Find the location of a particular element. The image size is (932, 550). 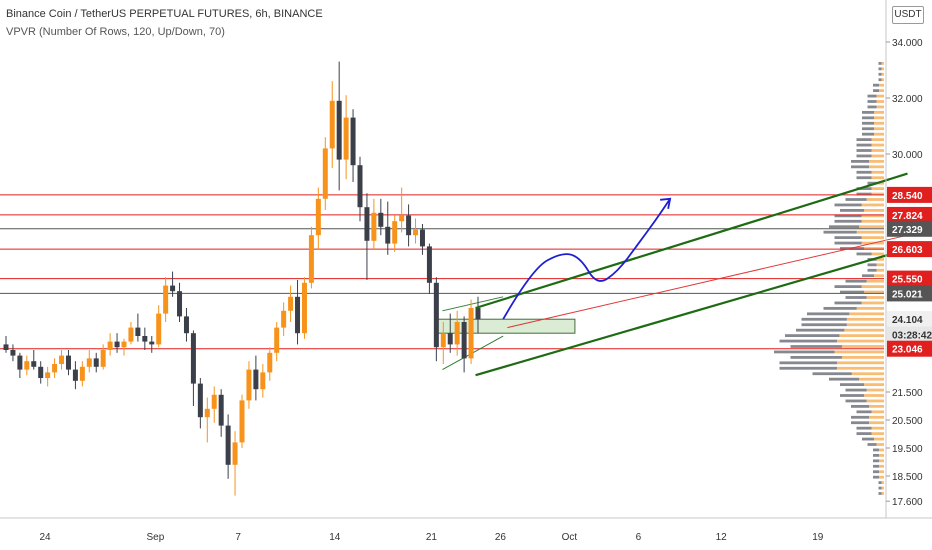

price-label: 27.329 is located at coordinates (907, 230).